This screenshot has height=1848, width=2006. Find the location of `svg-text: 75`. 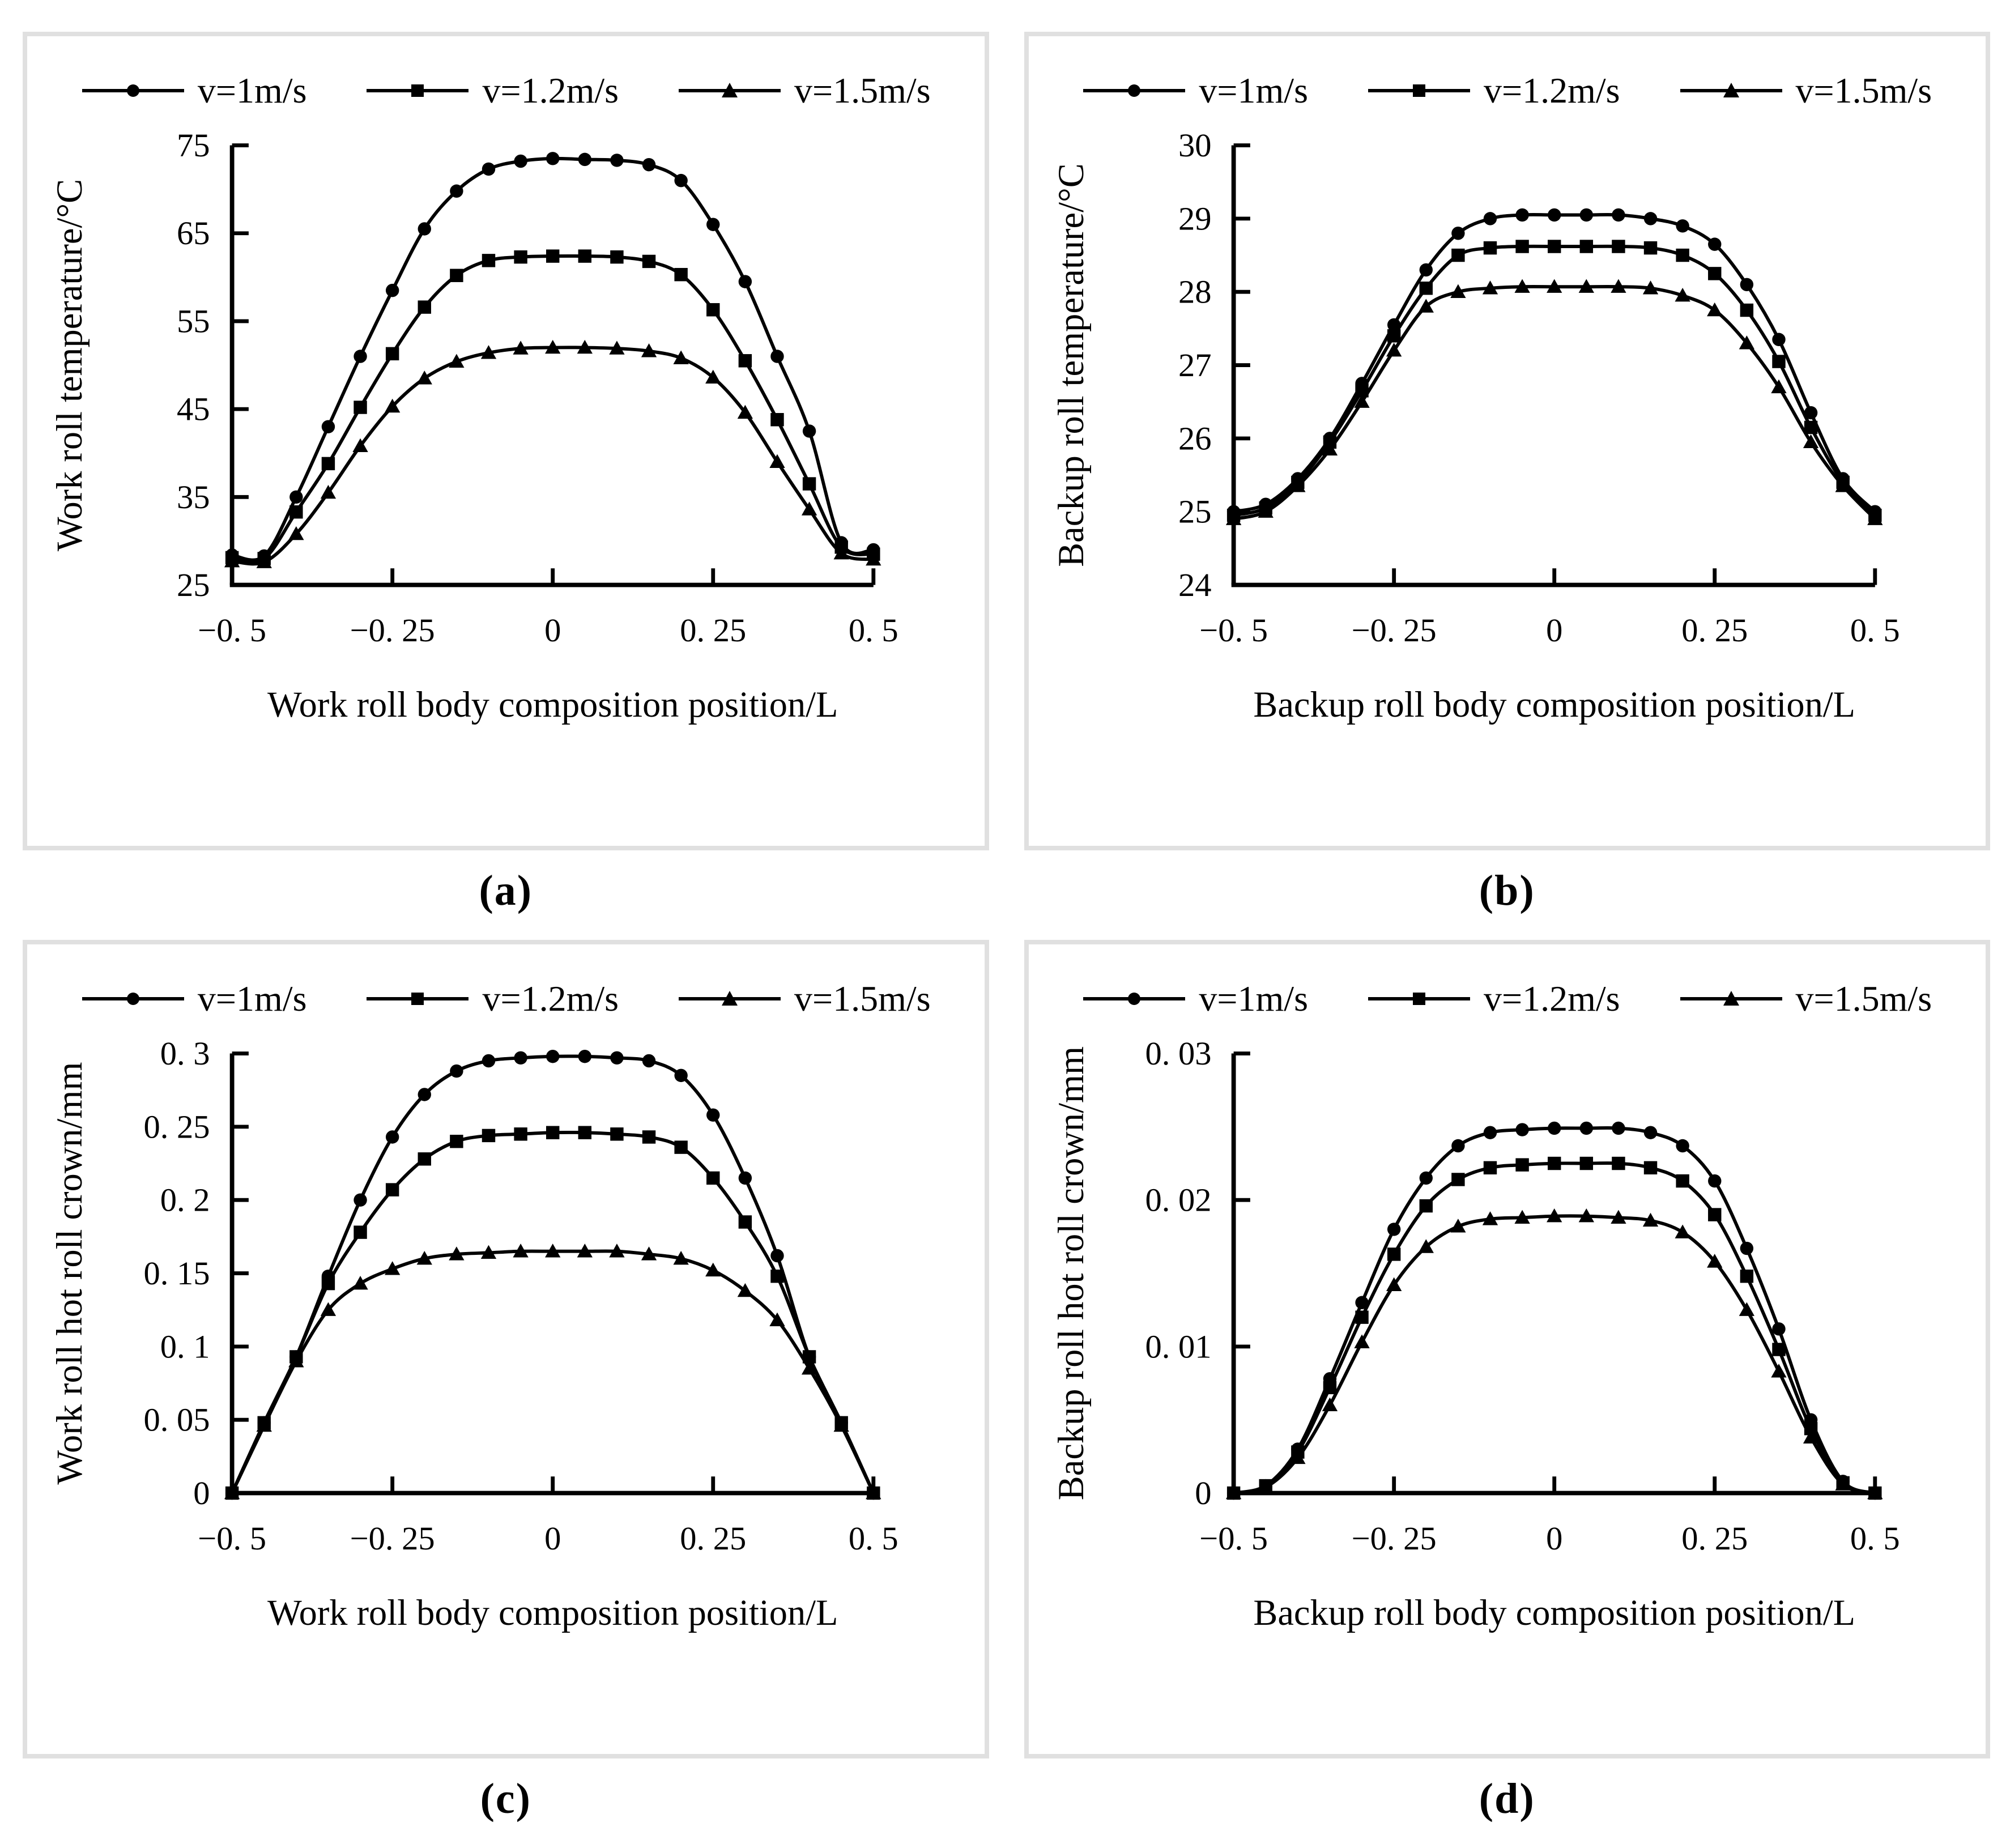

svg-text: 75 is located at coordinates (193, 145).